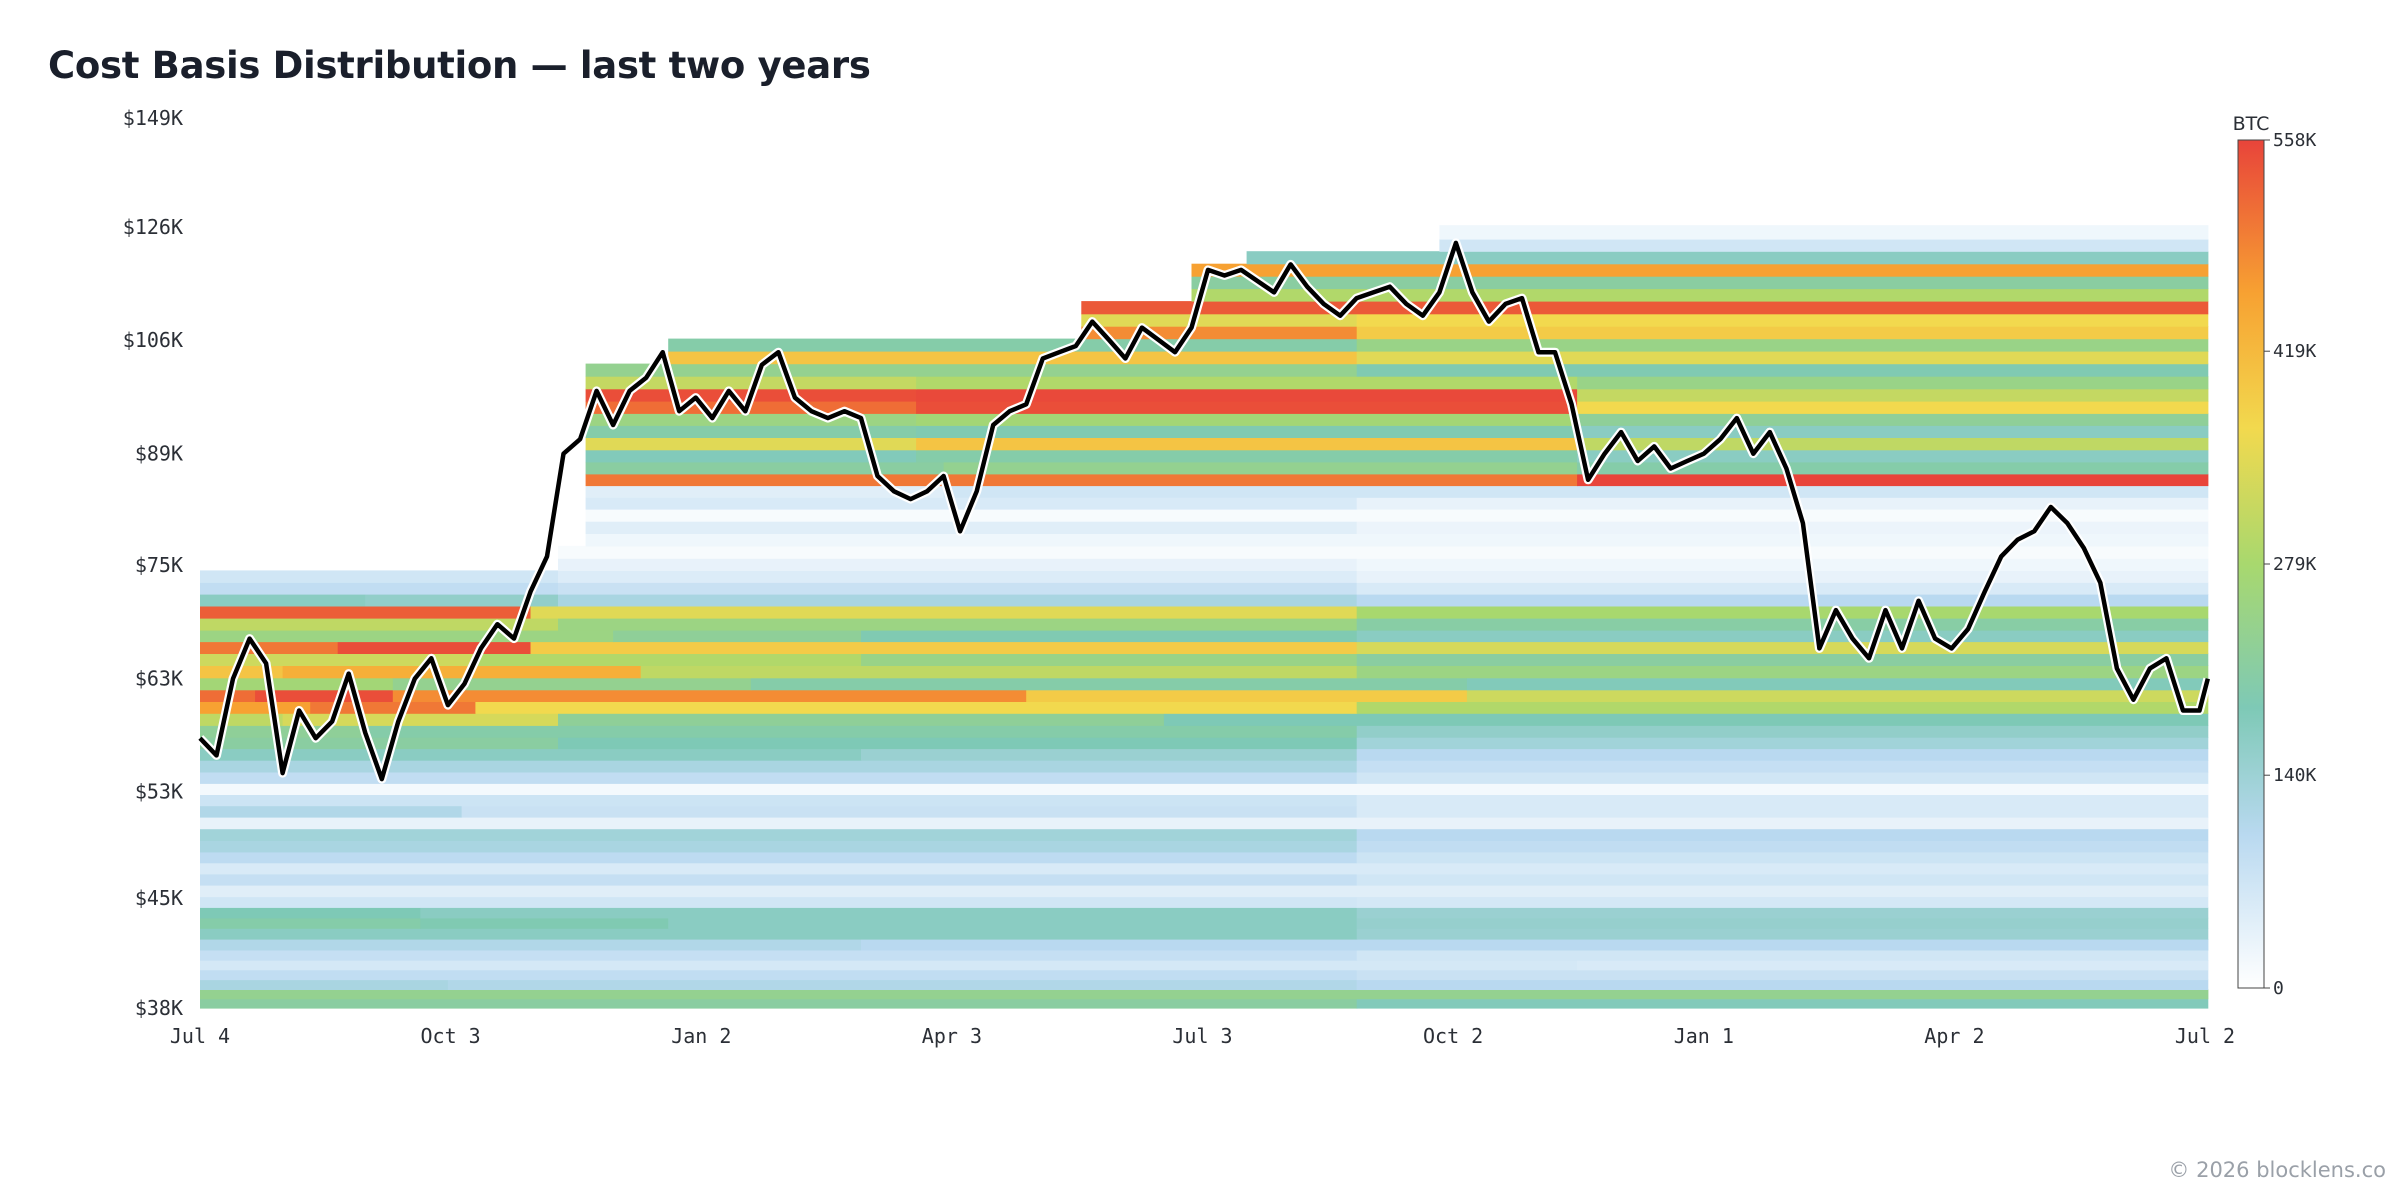 This screenshot has width=2400, height=1200. Describe the element at coordinates (159, 1008) in the screenshot. I see `y-tick-label: $38K` at that location.